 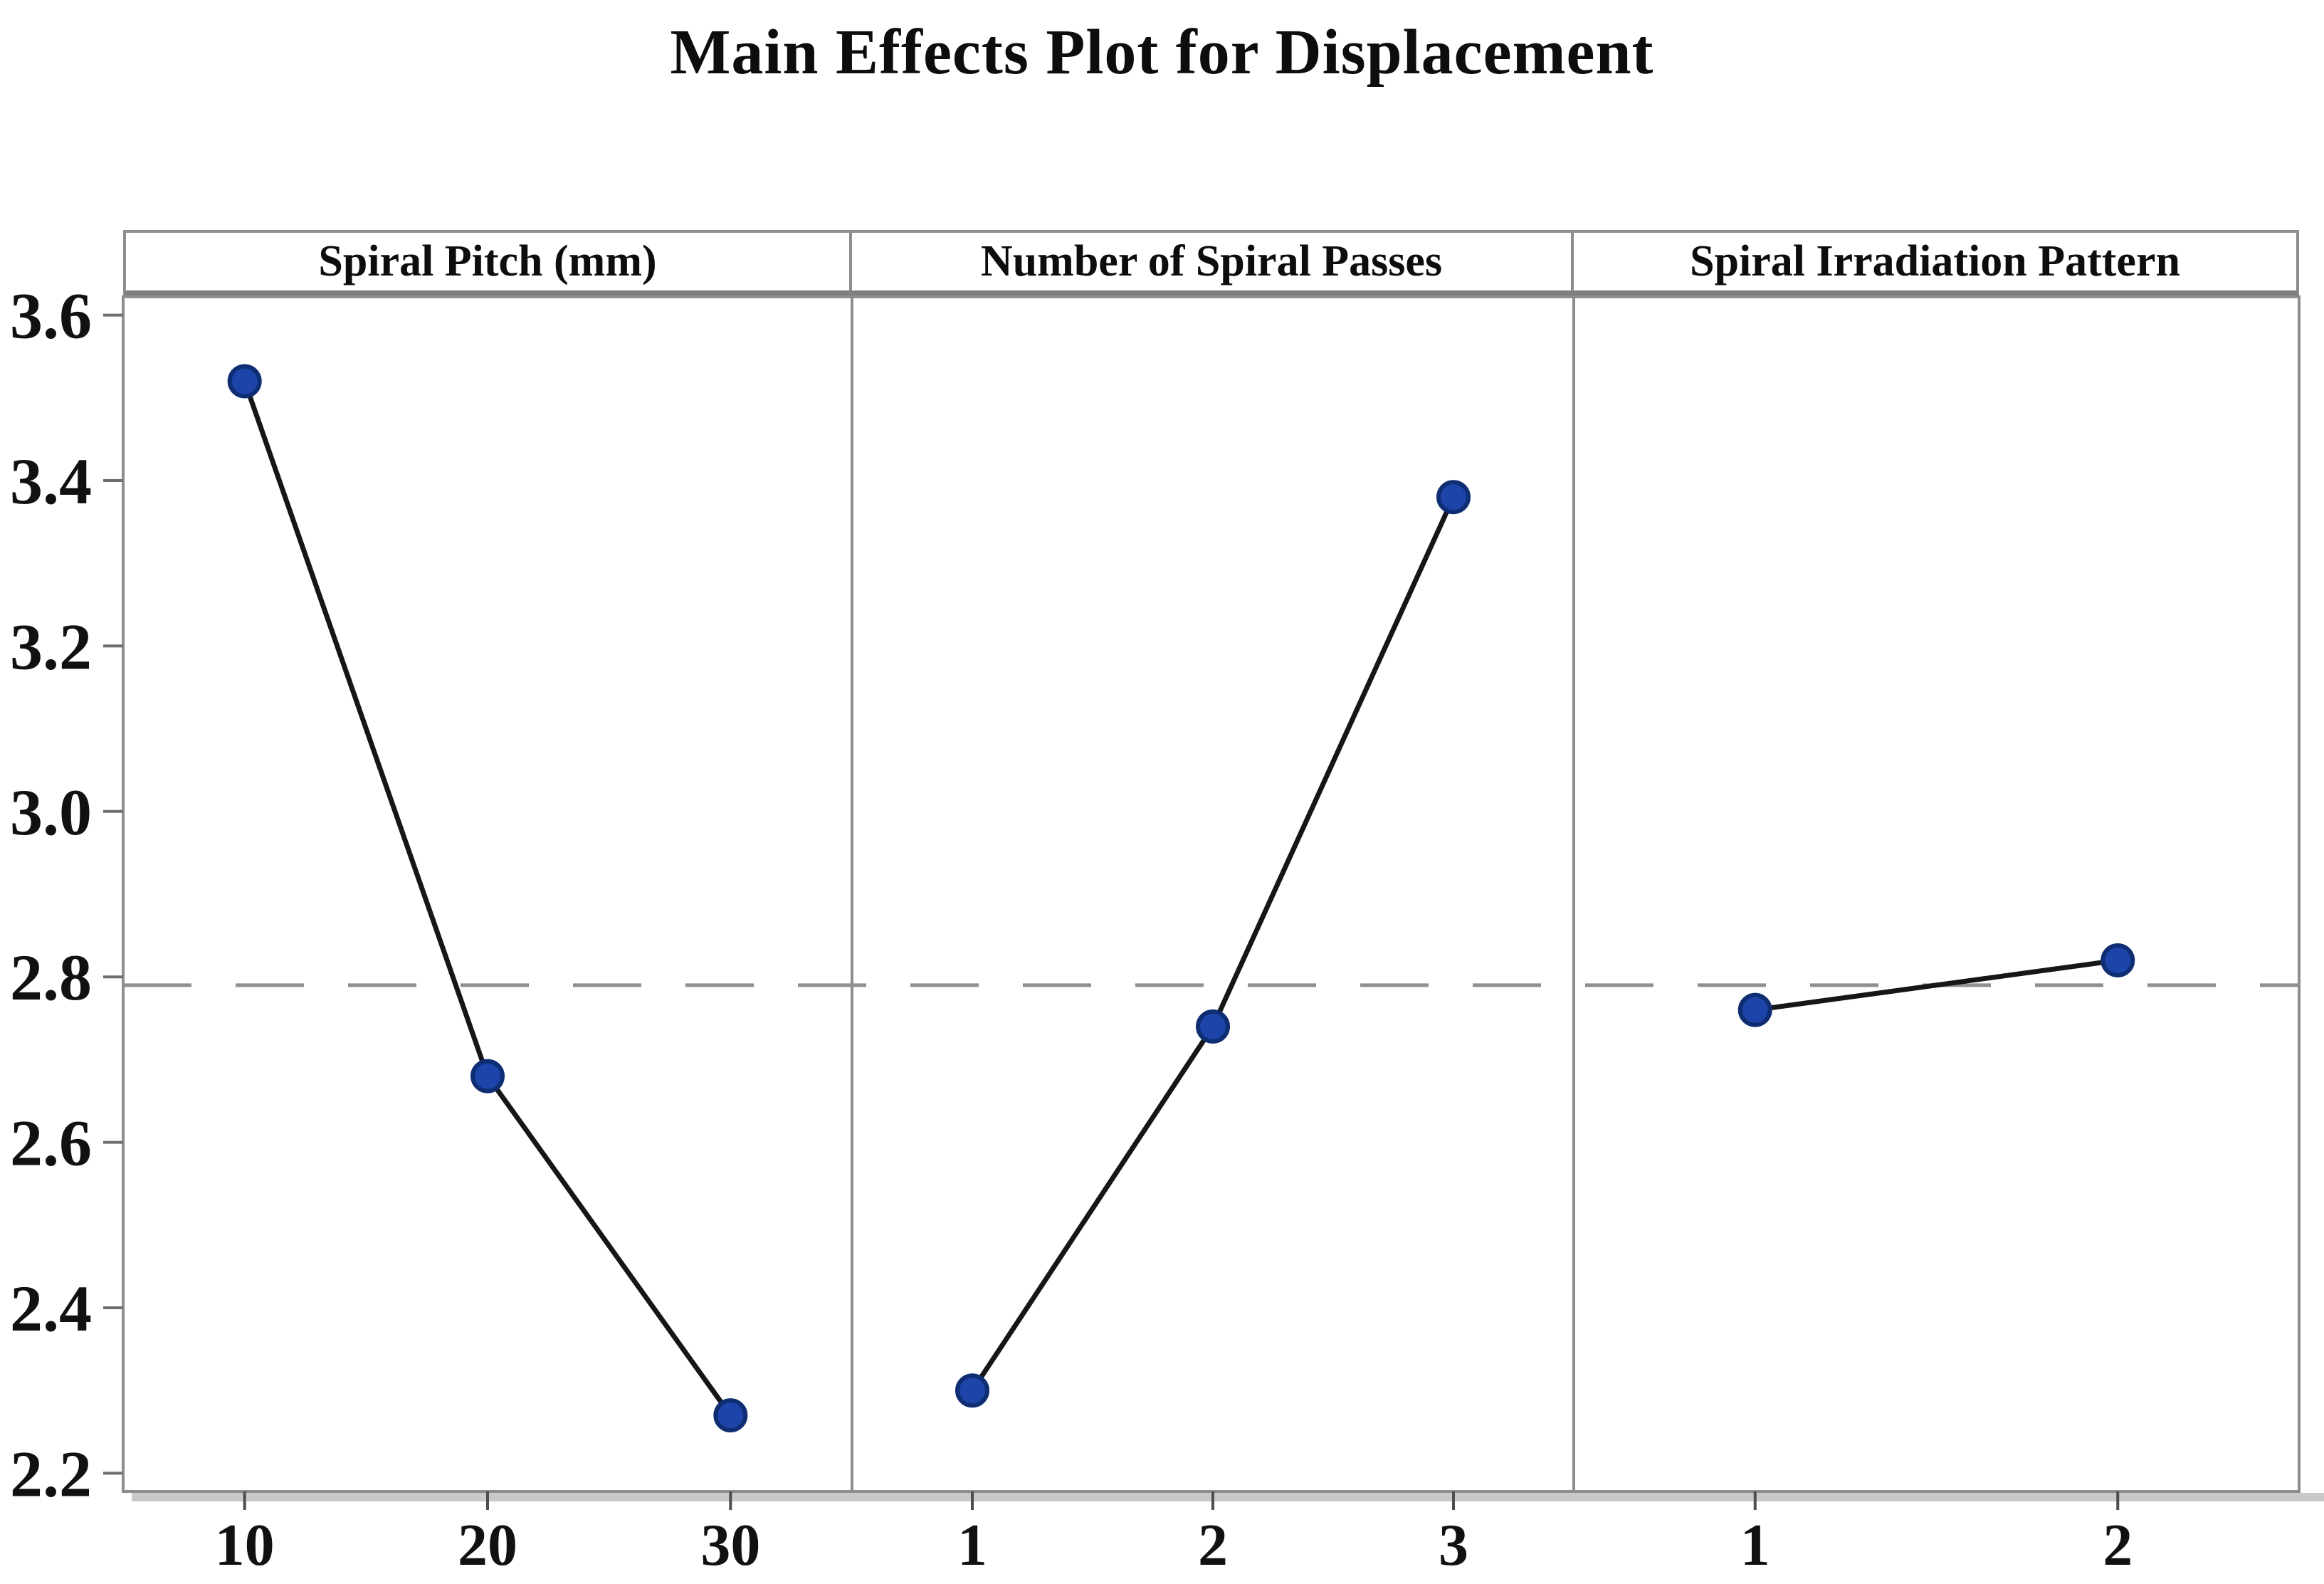 I want to click on chart-title: Main Effects Plot for Displacement, so click(x=1162, y=53).